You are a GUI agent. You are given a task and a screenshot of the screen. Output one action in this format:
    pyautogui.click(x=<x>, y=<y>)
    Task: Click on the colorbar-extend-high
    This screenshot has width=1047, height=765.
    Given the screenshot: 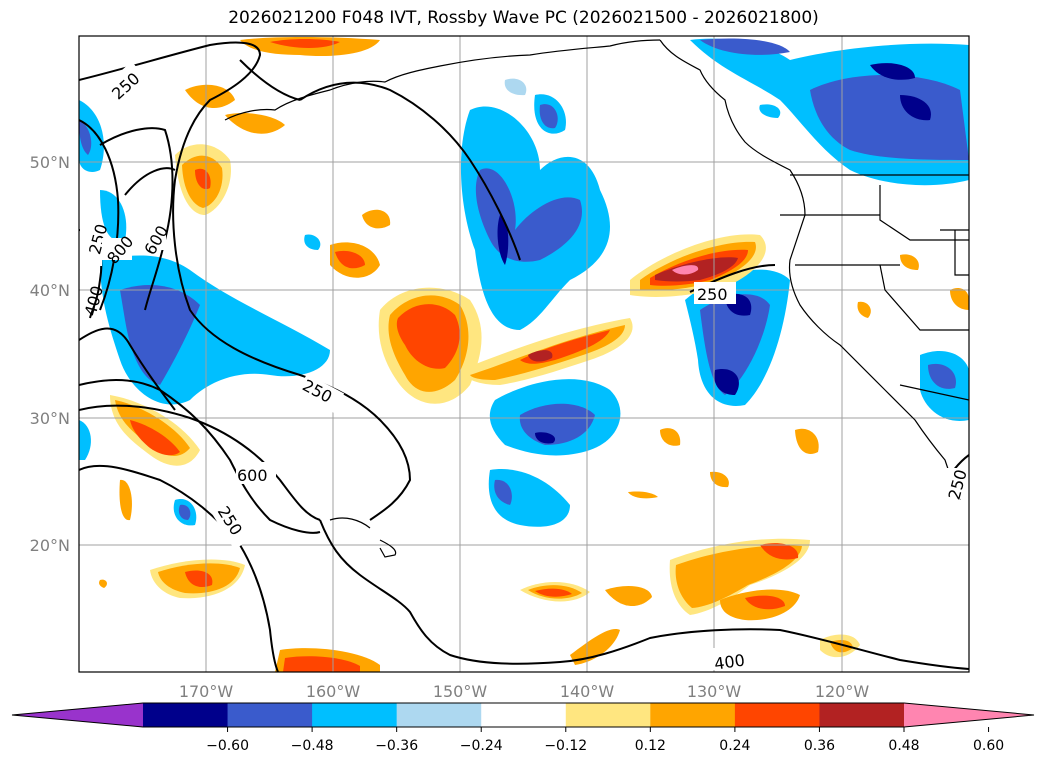 What is the action you would take?
    pyautogui.click(x=969, y=715)
    